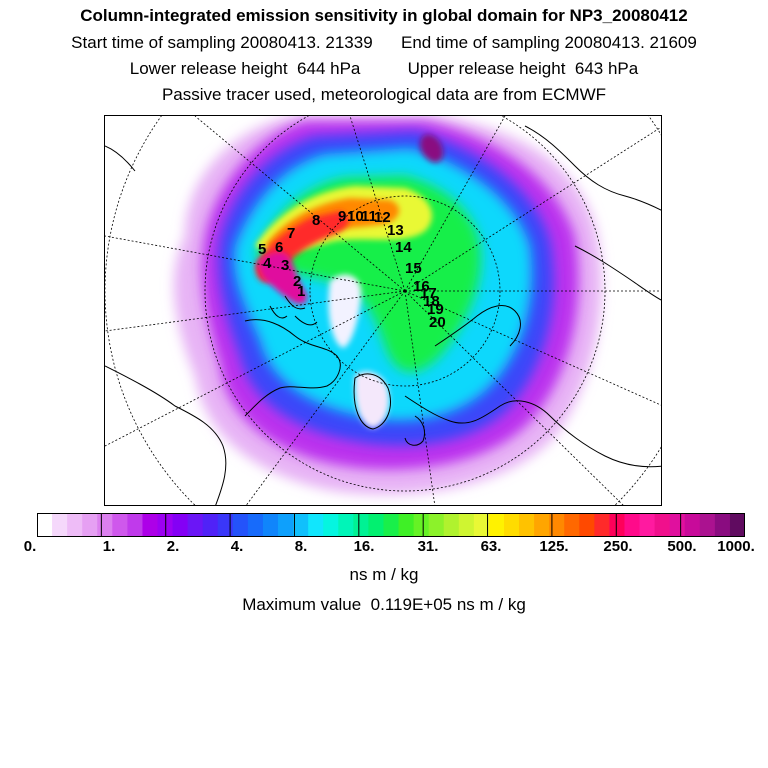 Image resolution: width=768 pixels, height=768 pixels. What do you see at coordinates (291, 233) in the screenshot?
I see `point-label-7: 7` at bounding box center [291, 233].